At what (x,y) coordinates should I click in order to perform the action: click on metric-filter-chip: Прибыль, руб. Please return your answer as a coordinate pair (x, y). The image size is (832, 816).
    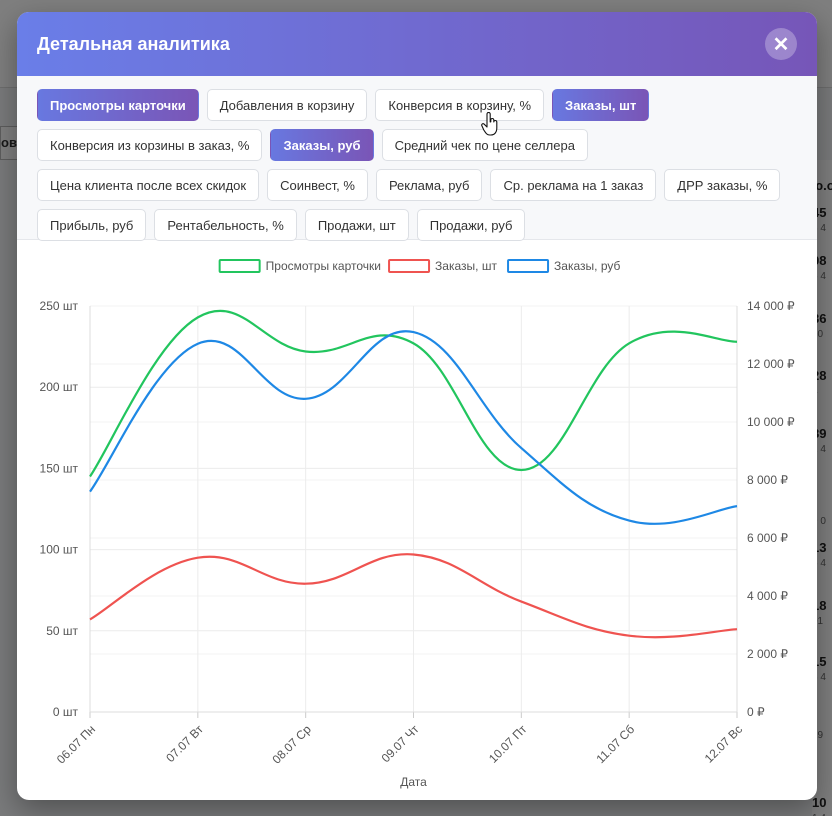
    Looking at the image, I should click on (92, 225).